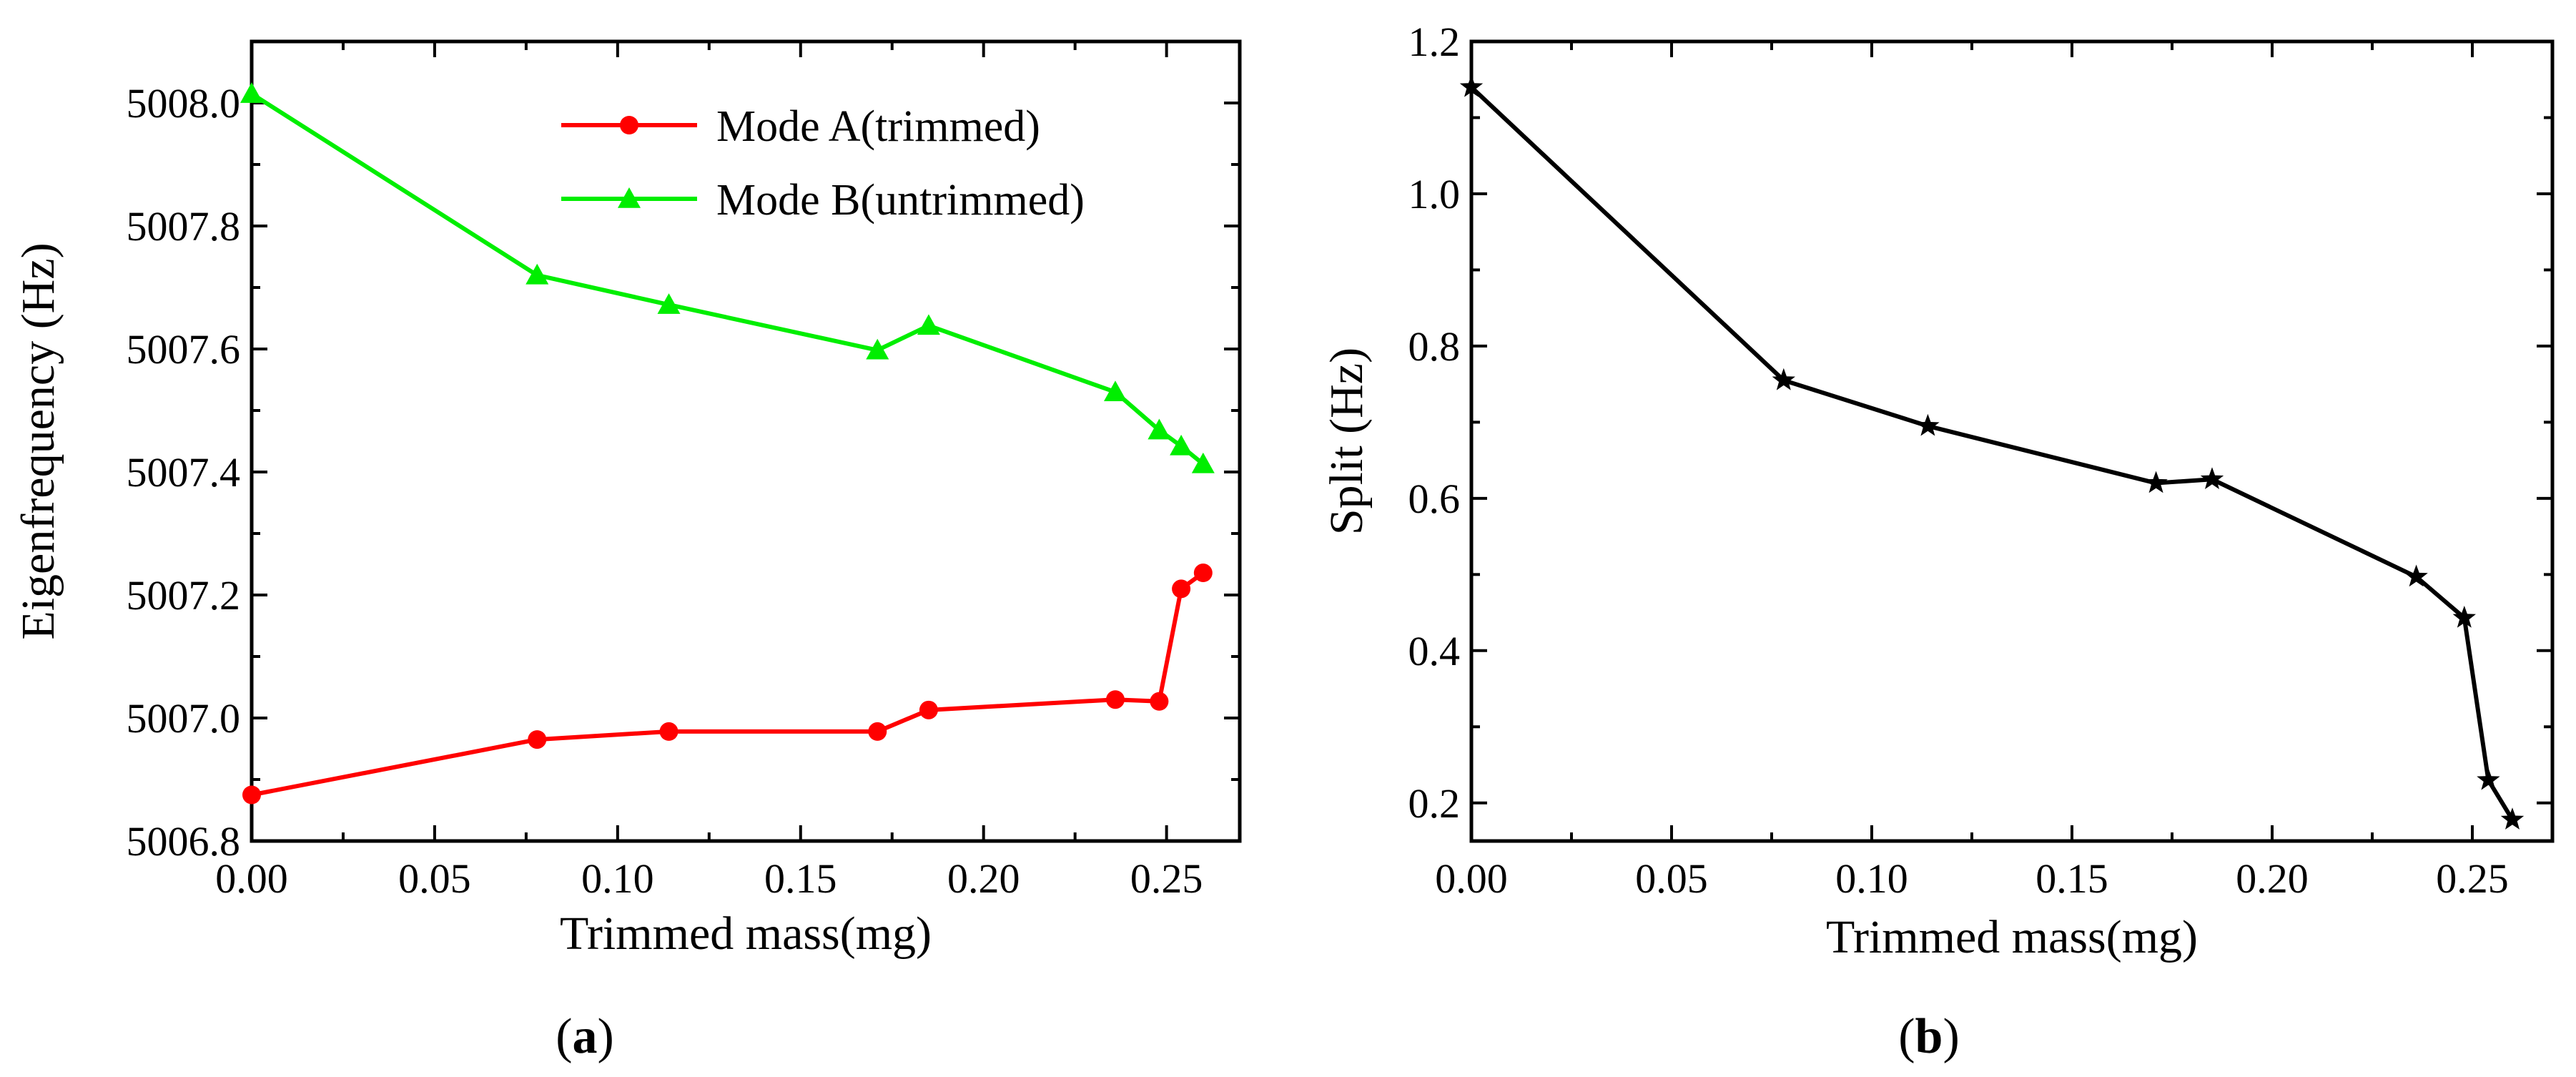 The image size is (2576, 1077). I want to click on panel-a-x-tick-label: 0.20, so click(983, 878).